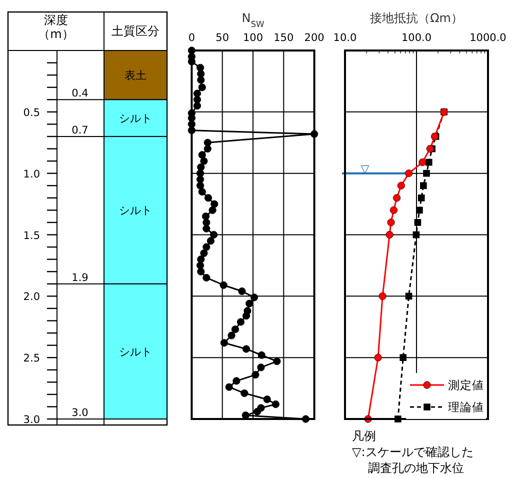  Describe the element at coordinates (253, 38) in the screenshot. I see `x-tick-label: 100` at that location.